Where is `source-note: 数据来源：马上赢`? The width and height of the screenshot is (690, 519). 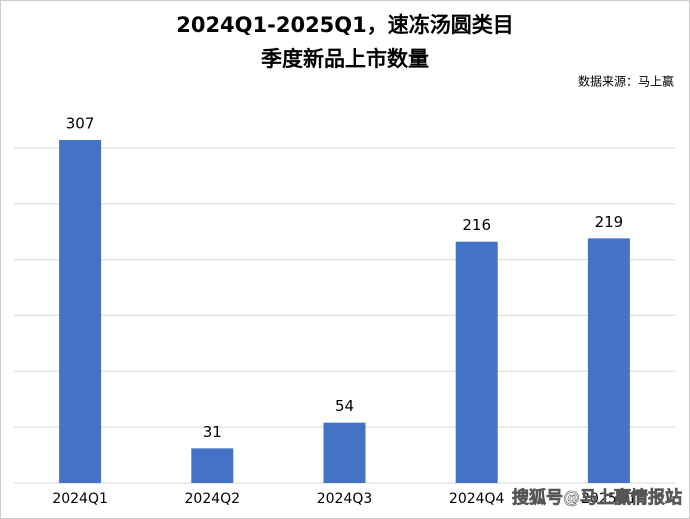
source-note: 数据来源：马上赢 is located at coordinates (626, 81).